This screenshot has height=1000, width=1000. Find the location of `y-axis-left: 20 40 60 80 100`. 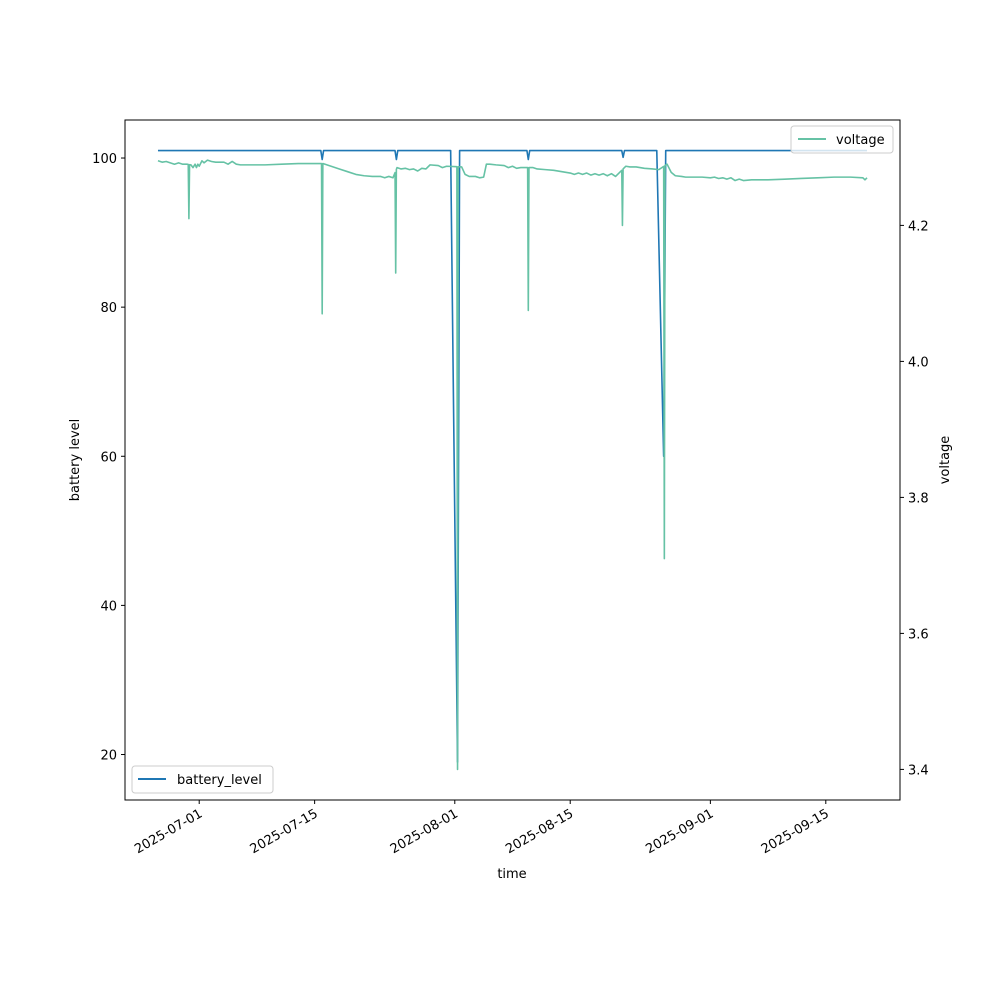

y-axis-left: 20 40 60 80 100 is located at coordinates (108, 458).